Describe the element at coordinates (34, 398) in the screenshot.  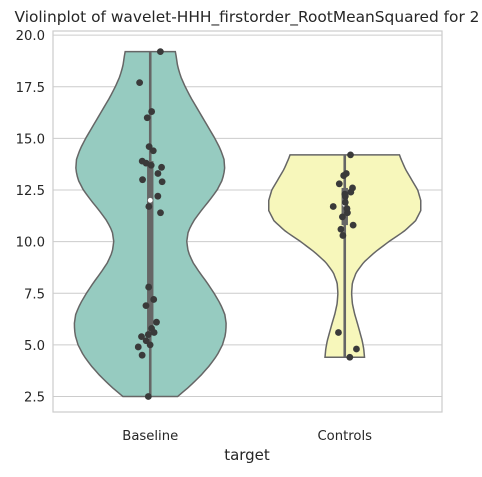
I see `y-tick-label: 2.5` at that location.